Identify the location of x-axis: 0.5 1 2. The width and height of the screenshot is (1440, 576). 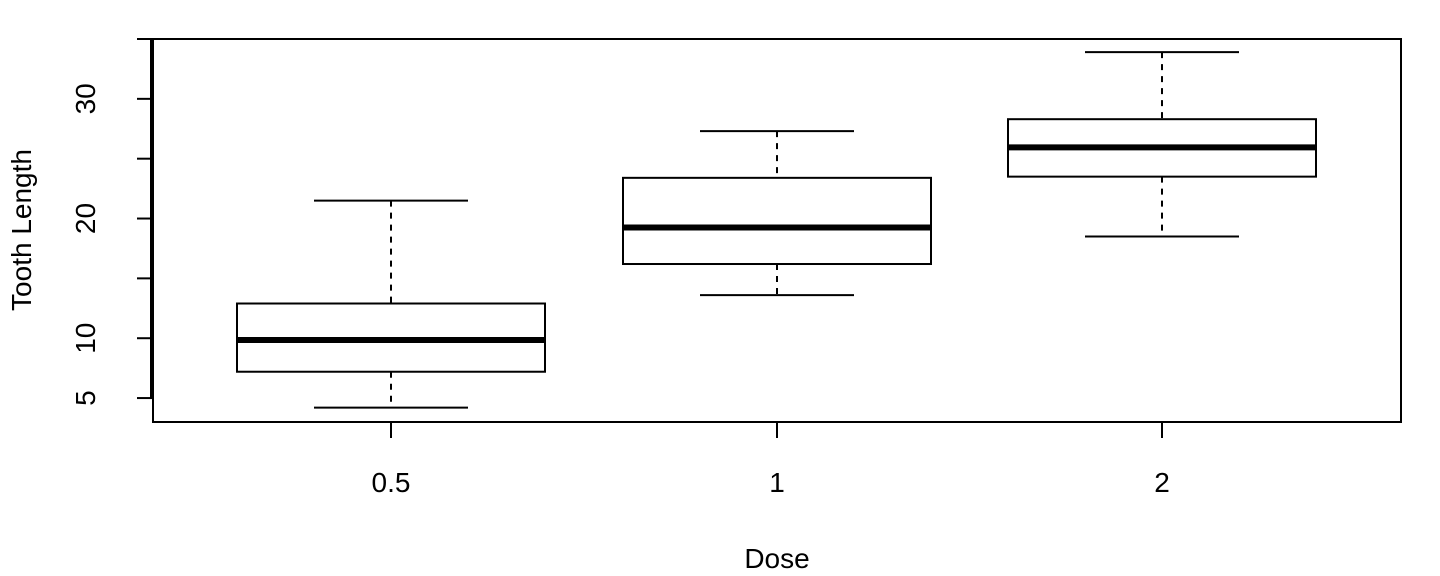
(771, 460).